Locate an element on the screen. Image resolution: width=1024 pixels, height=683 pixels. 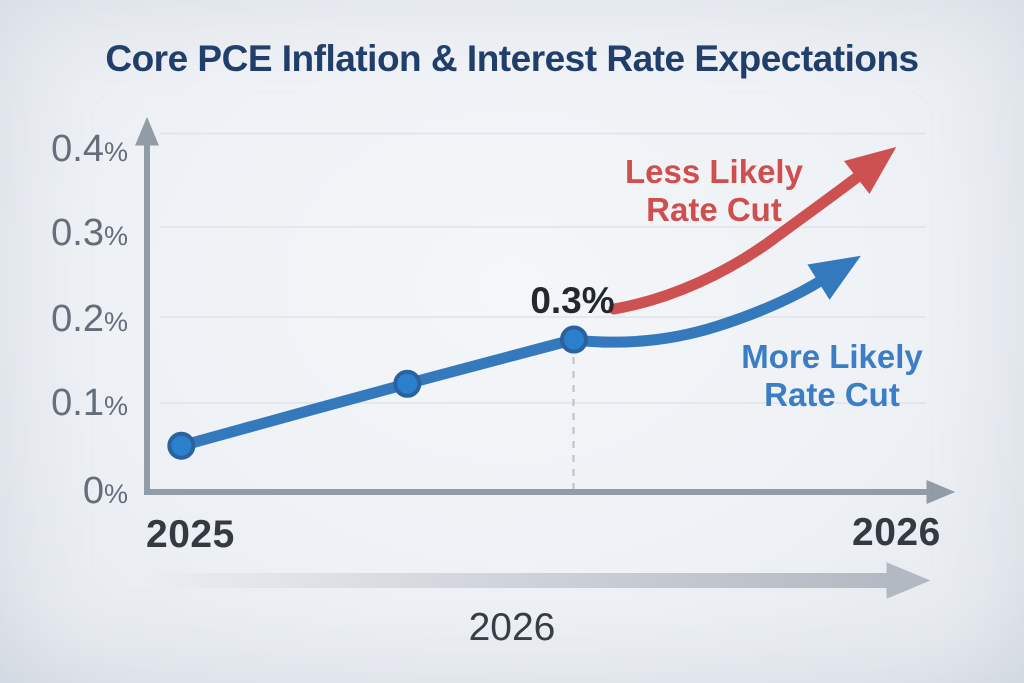
less-likely-label: Less Likely Rate Cut is located at coordinates (714, 191).